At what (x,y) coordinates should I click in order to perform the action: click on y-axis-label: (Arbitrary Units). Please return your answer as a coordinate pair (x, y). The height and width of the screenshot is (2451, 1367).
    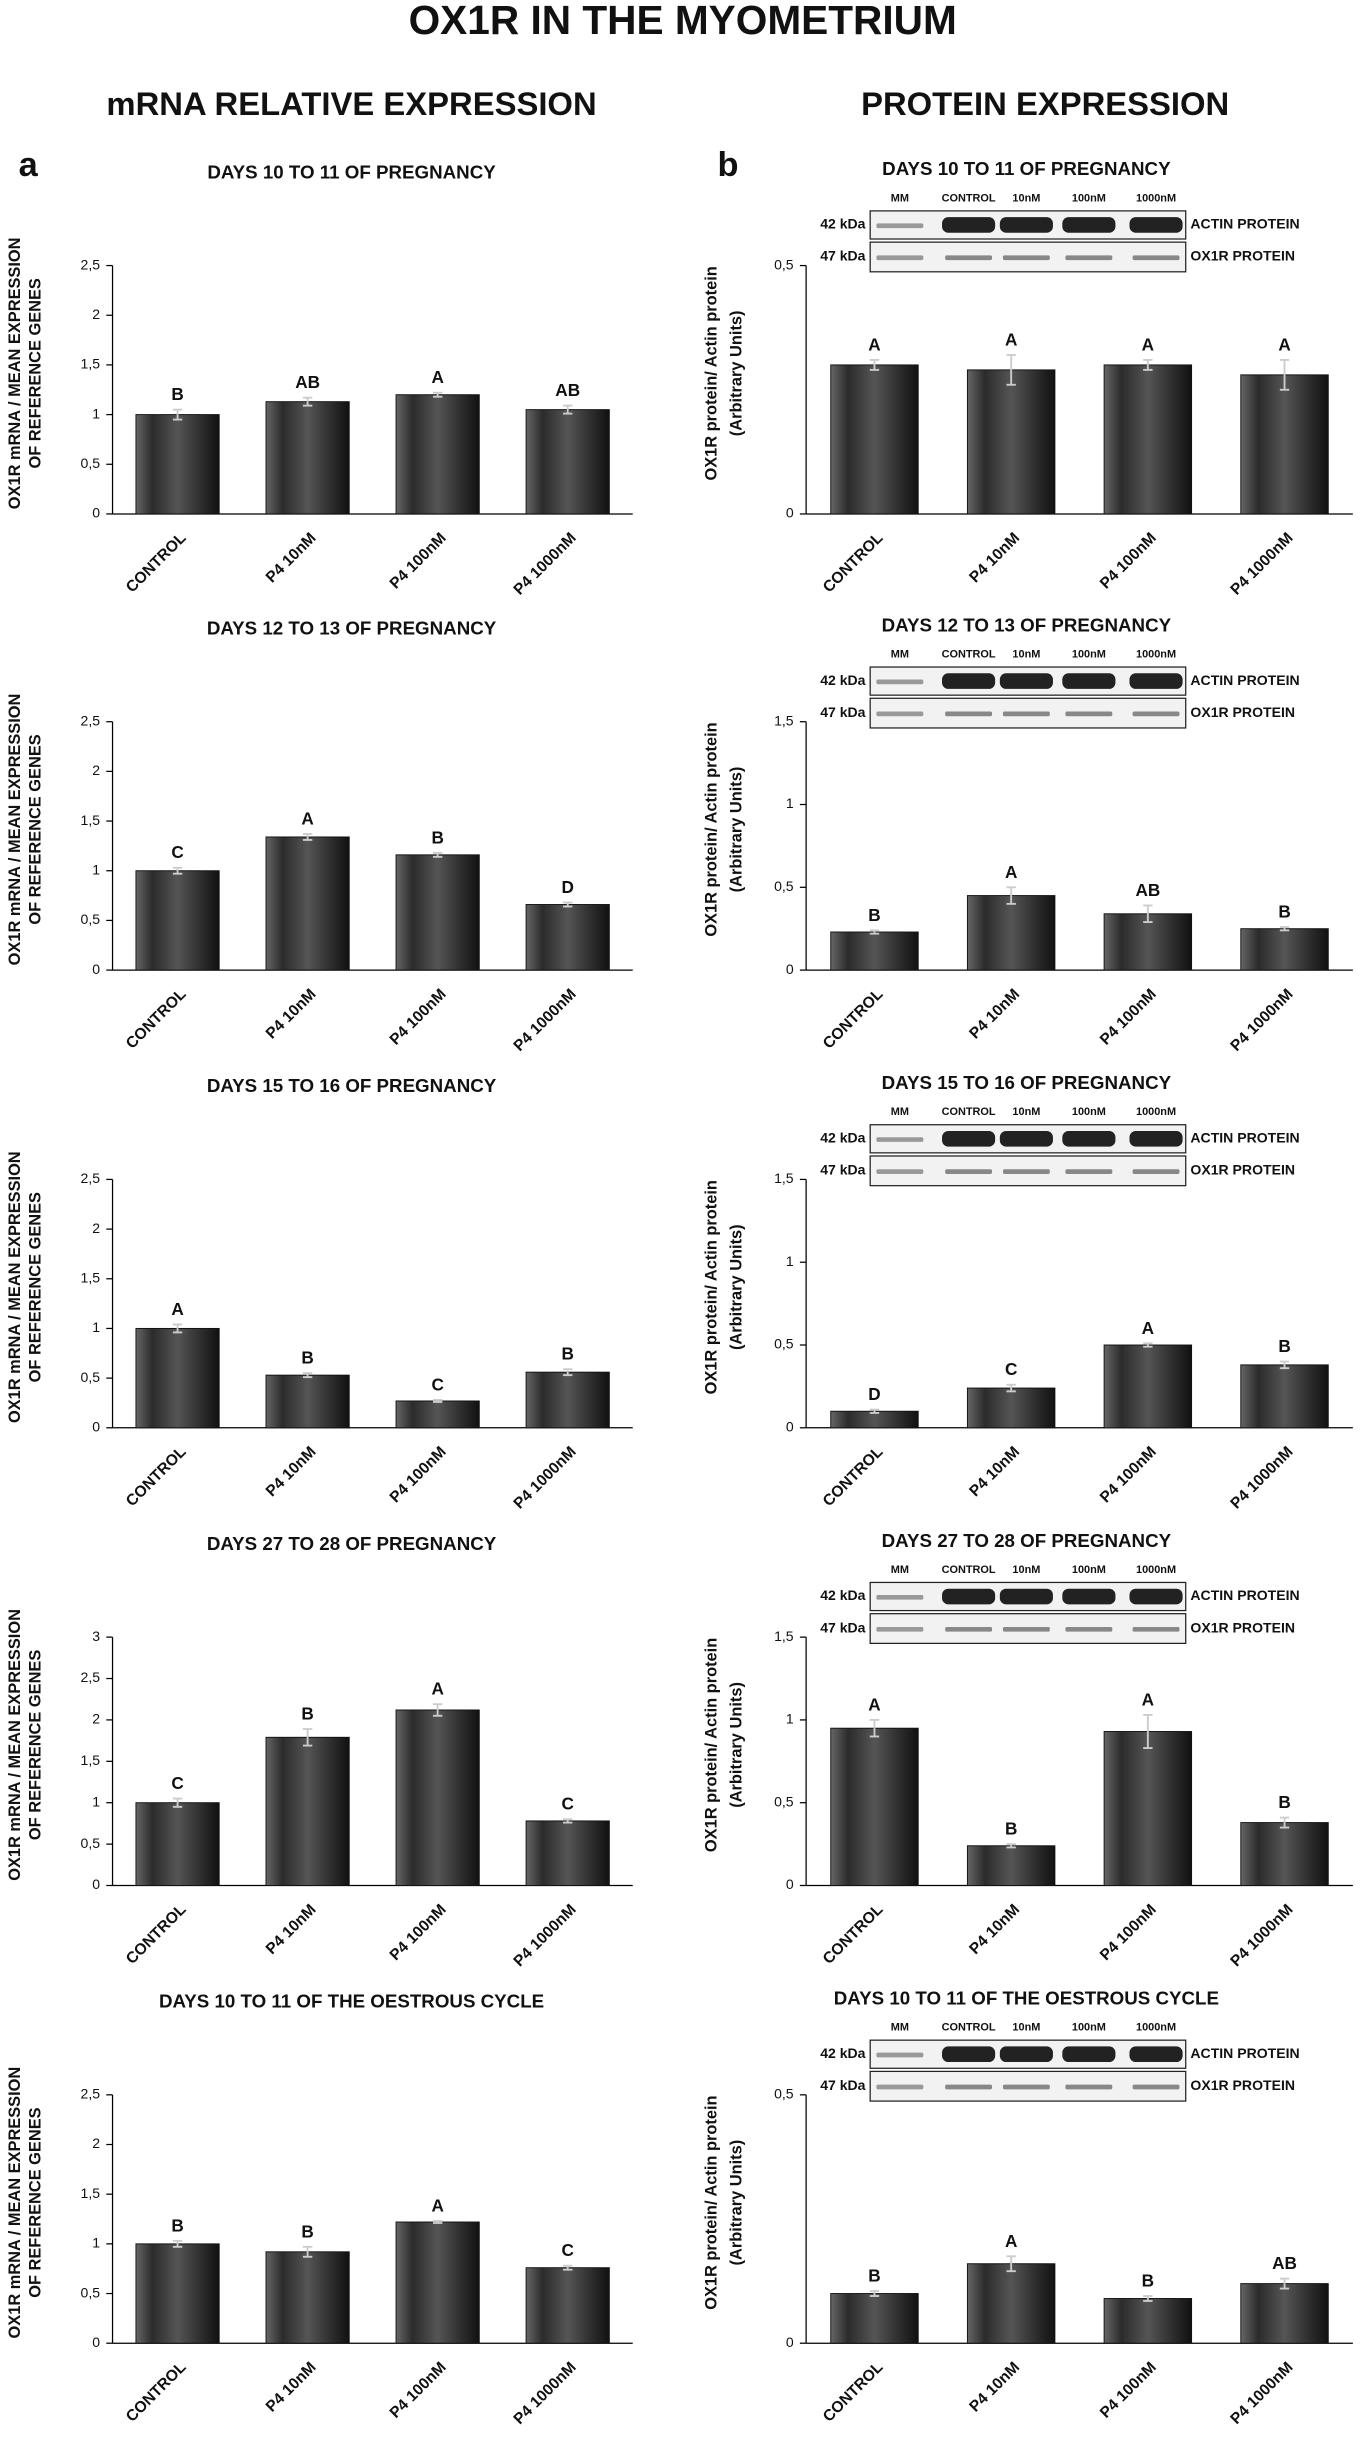
    Looking at the image, I should click on (737, 830).